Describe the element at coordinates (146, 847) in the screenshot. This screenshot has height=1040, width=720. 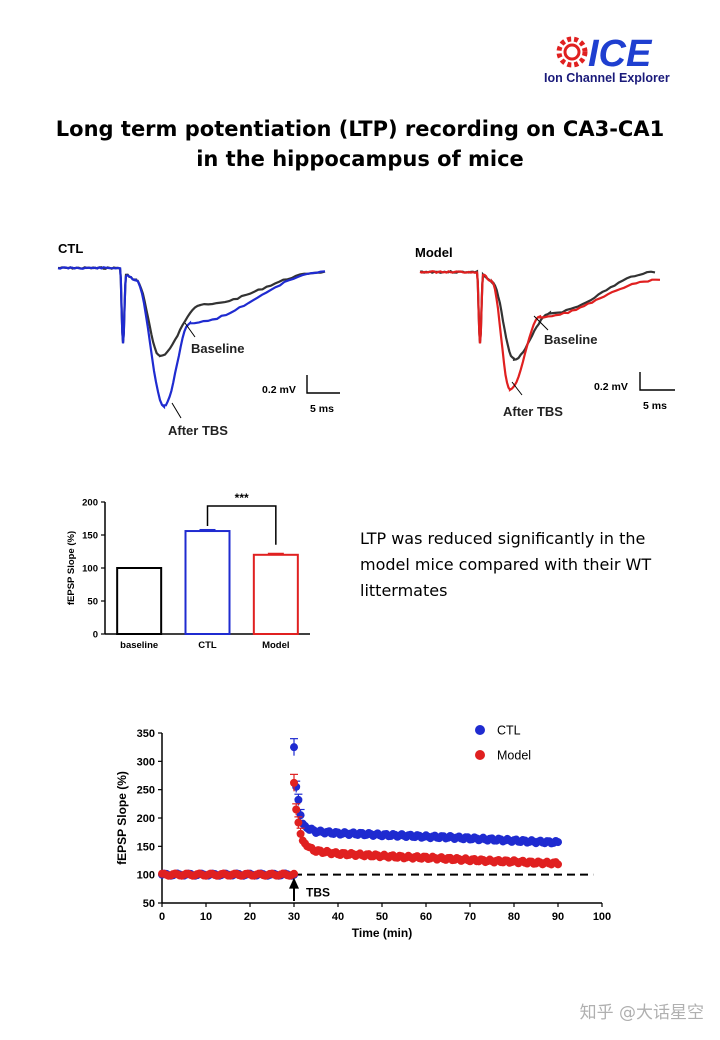
I see `time-y-tick-label: 150` at that location.